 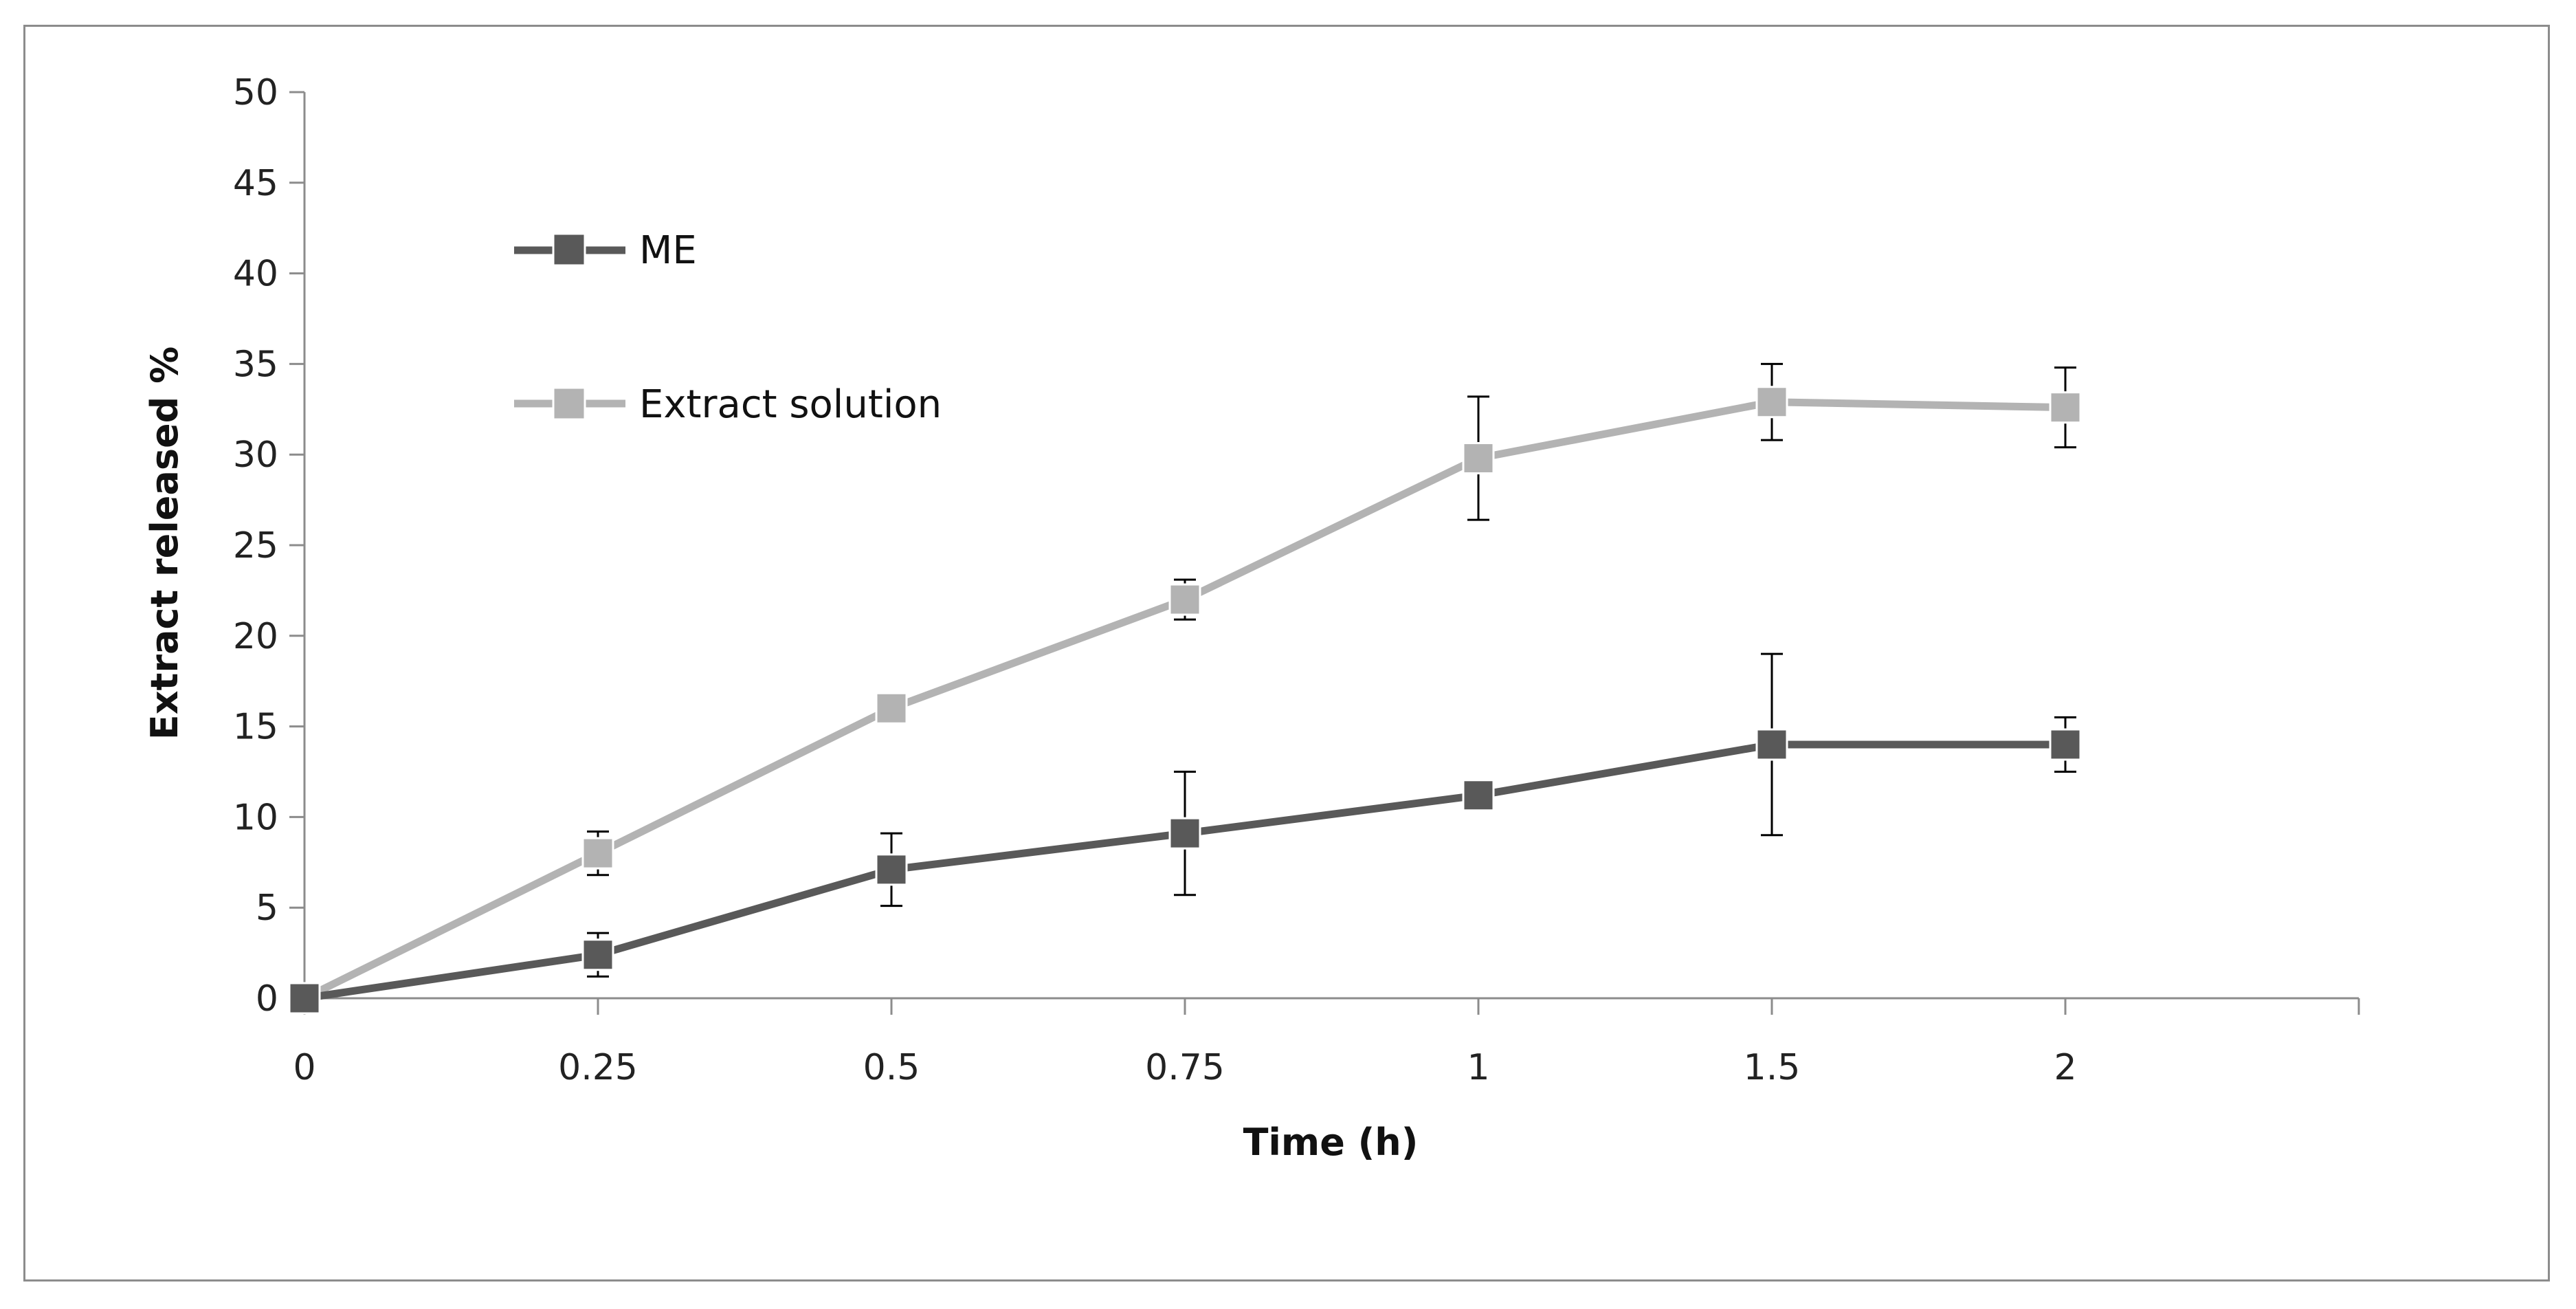 What do you see at coordinates (598, 1067) in the screenshot?
I see `x-tick-label: 0.25` at bounding box center [598, 1067].